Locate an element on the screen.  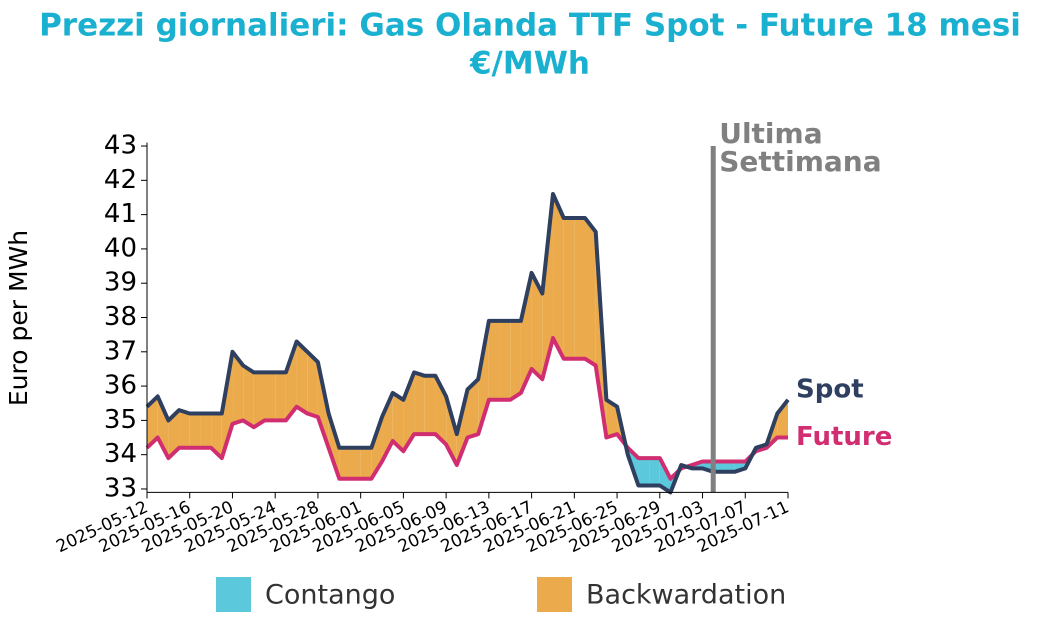
series-label: Future is located at coordinates (844, 437).